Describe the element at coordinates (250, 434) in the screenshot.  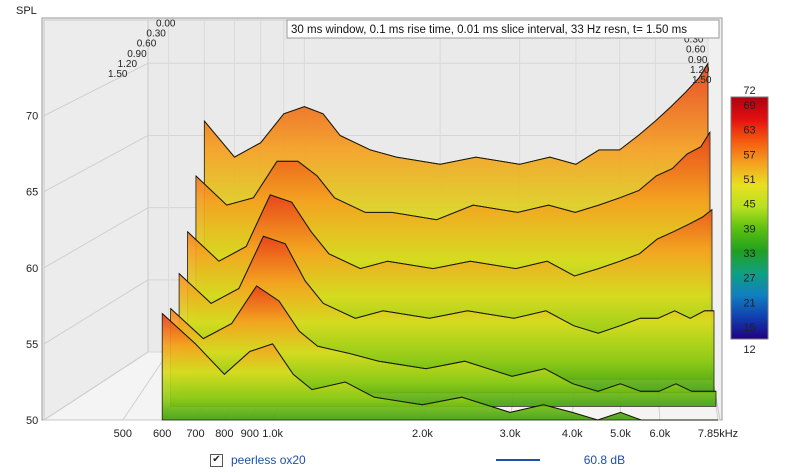
I see `x-tick-label: 900` at that location.